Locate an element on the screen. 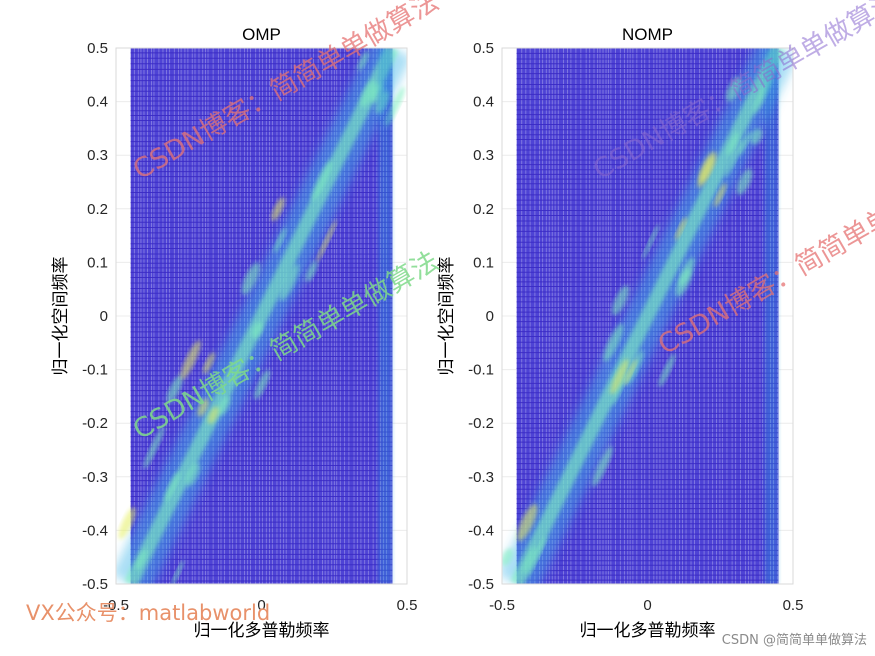  nomp-y-ticks: -0.5 -0.4 -0.3 -0.2 -0.1 0 0.1 0.2 0.3 0.4 0.5 is located at coordinates (481, 316).